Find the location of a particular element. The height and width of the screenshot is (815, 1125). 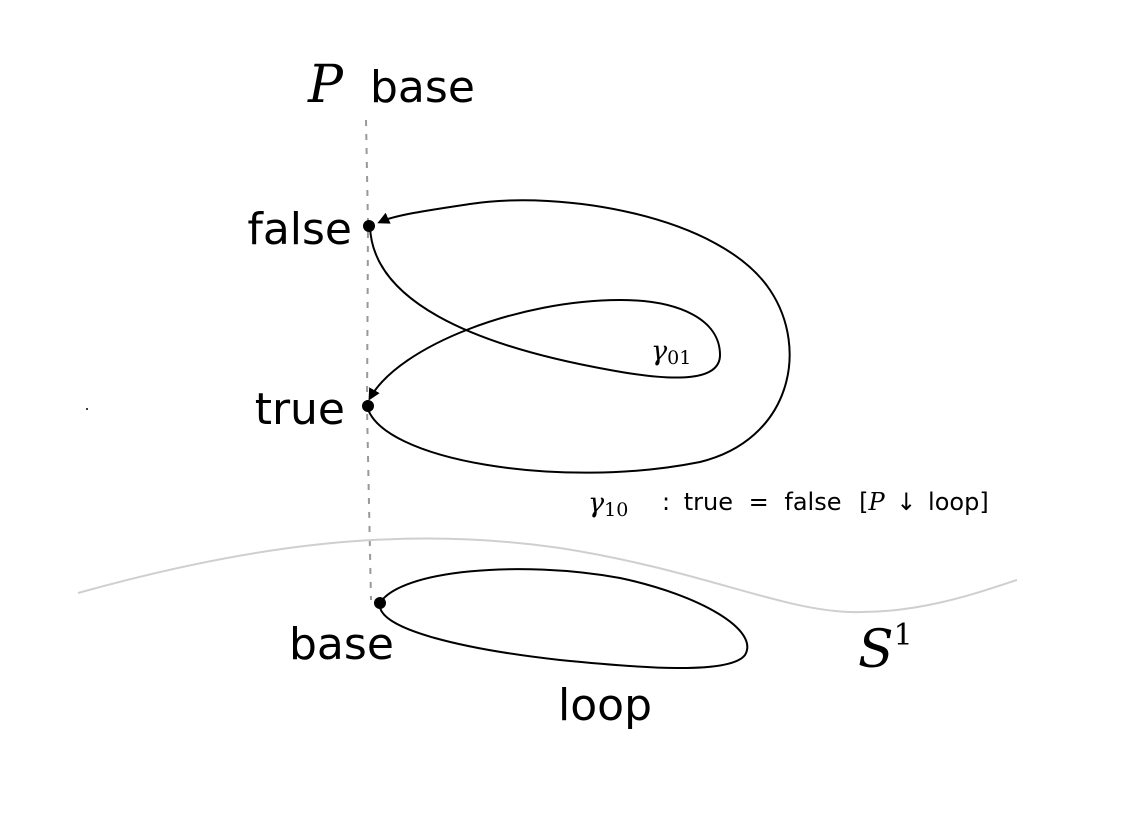

point-base is located at coordinates (380, 603).